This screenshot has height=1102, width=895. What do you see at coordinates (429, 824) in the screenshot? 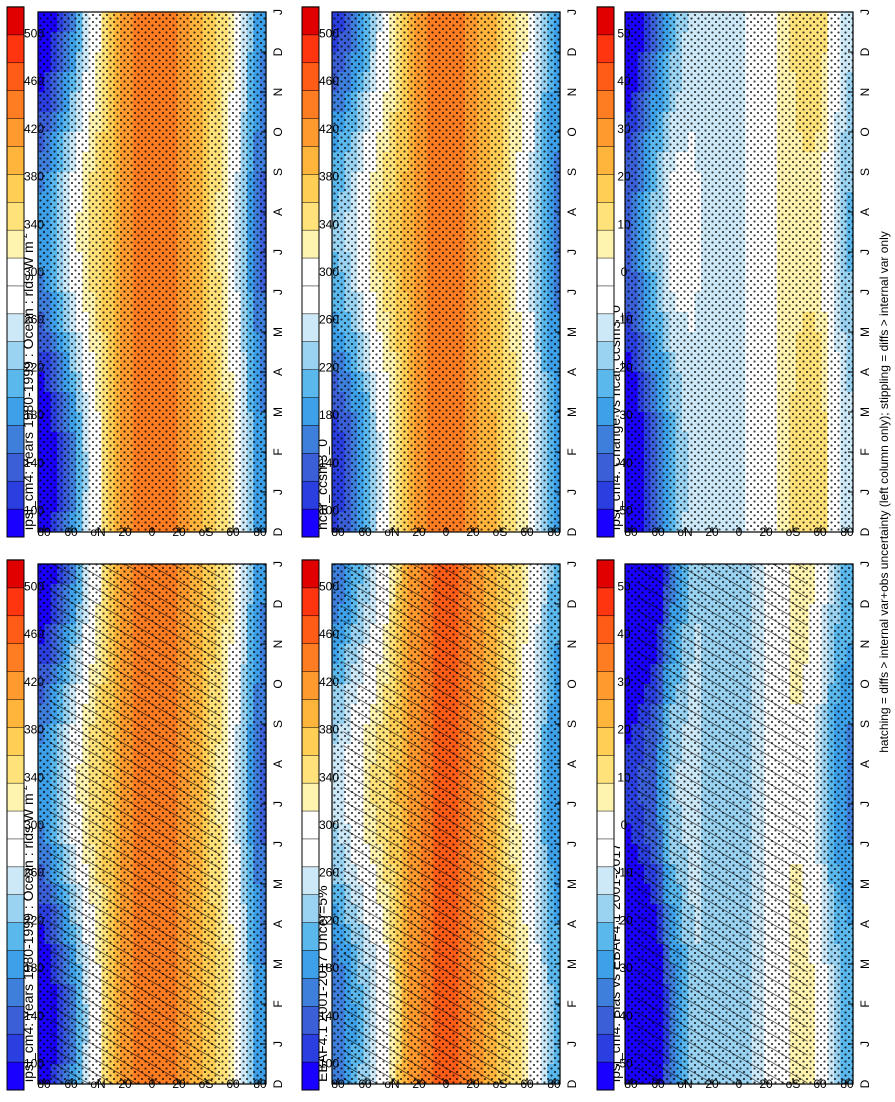
I see `hatch-overlay` at bounding box center [429, 824].